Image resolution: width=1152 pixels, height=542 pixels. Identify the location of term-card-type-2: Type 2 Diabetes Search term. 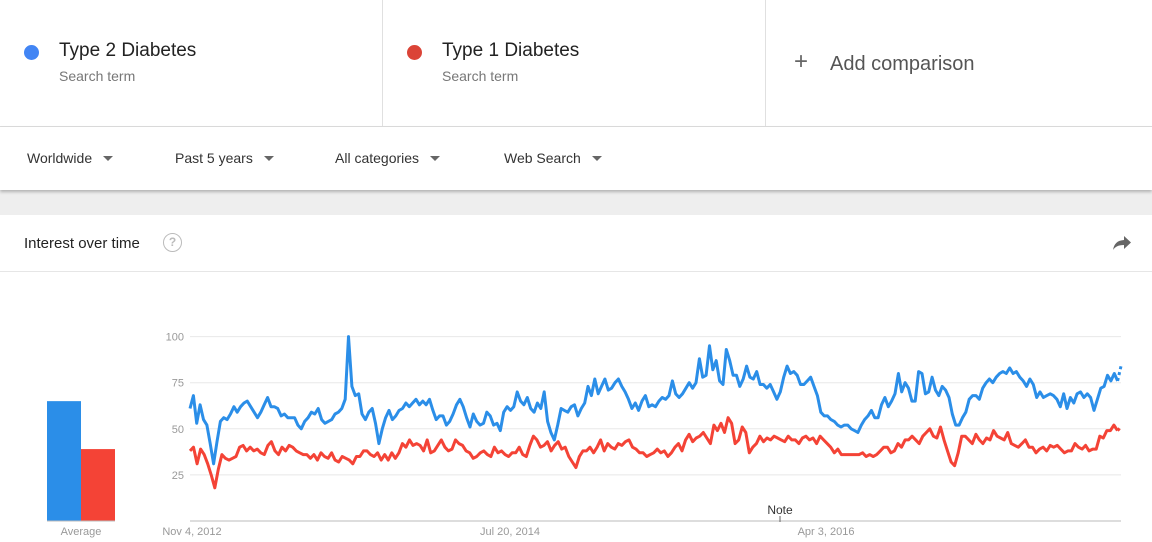
(191, 63).